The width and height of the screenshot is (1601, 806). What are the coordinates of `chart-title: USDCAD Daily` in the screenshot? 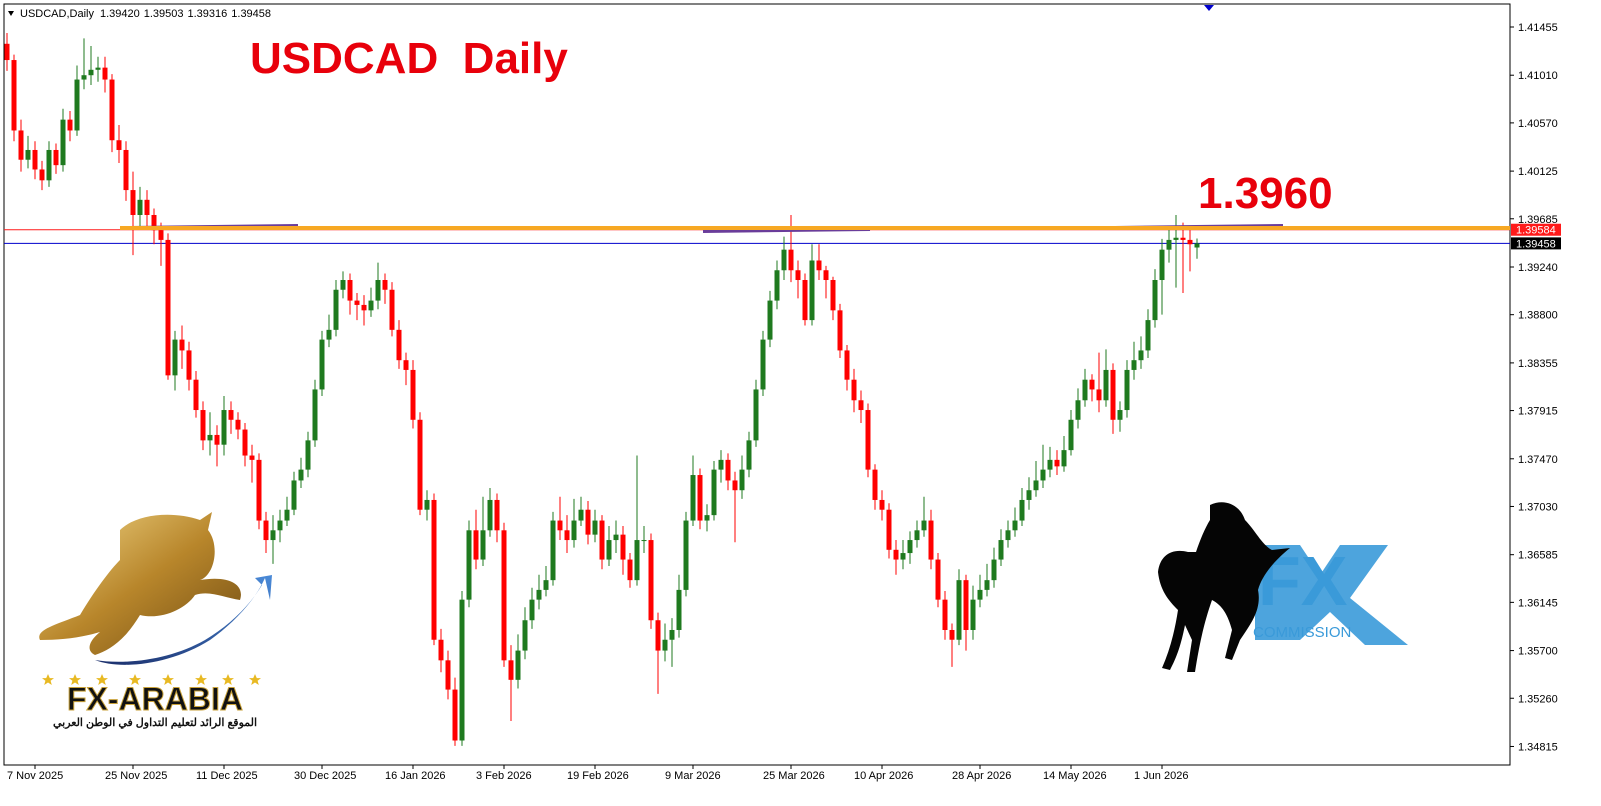 It's located at (409, 58).